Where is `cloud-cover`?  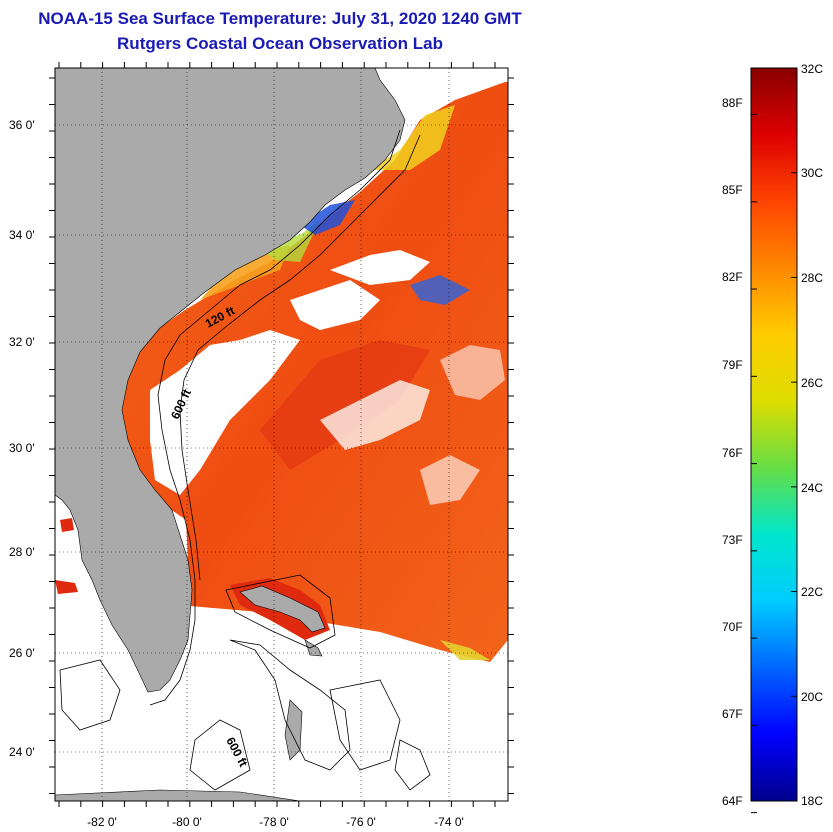
cloud-cover is located at coordinates (327, 377).